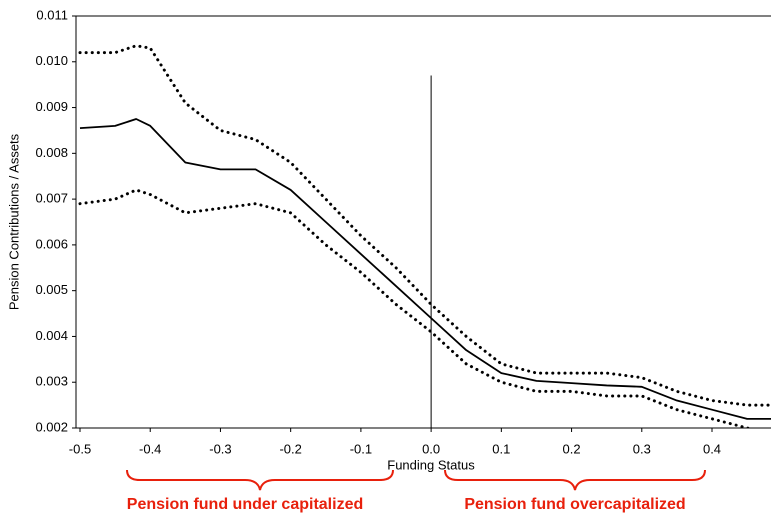 The width and height of the screenshot is (771, 517). What do you see at coordinates (51, 198) in the screenshot?
I see `y-tick-label: 0.007` at bounding box center [51, 198].